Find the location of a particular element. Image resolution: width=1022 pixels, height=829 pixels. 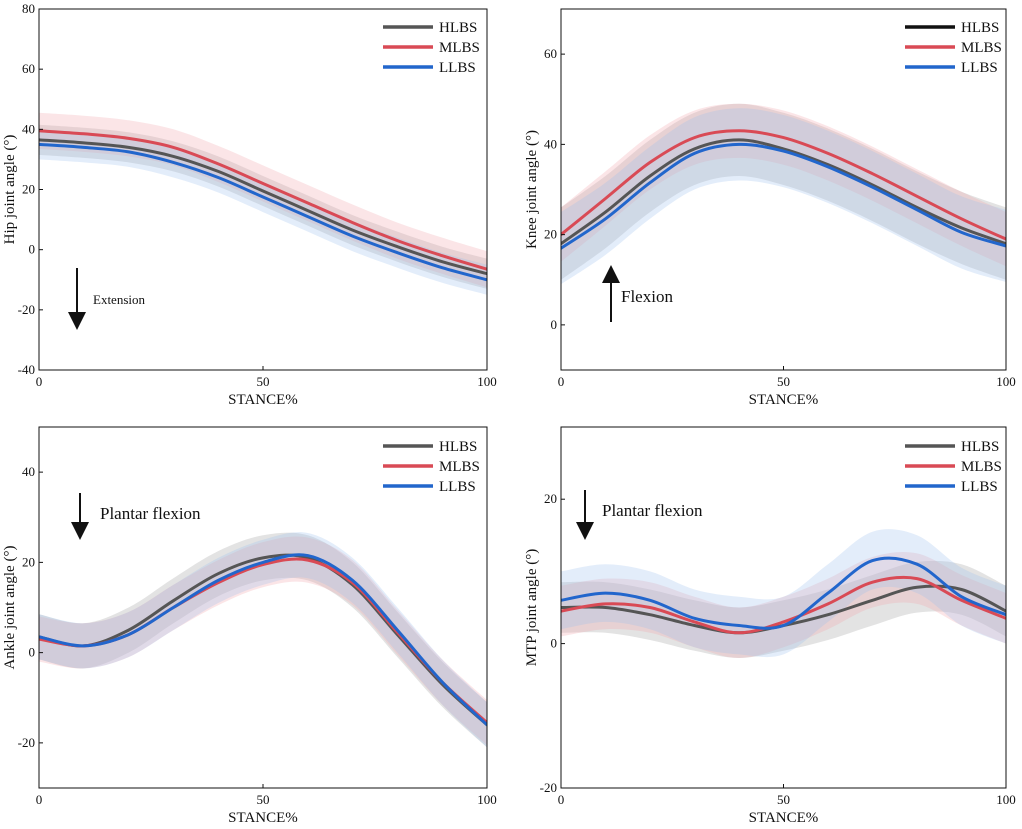

mtp-legend-label-mlbs: MLBS is located at coordinates (981, 467).